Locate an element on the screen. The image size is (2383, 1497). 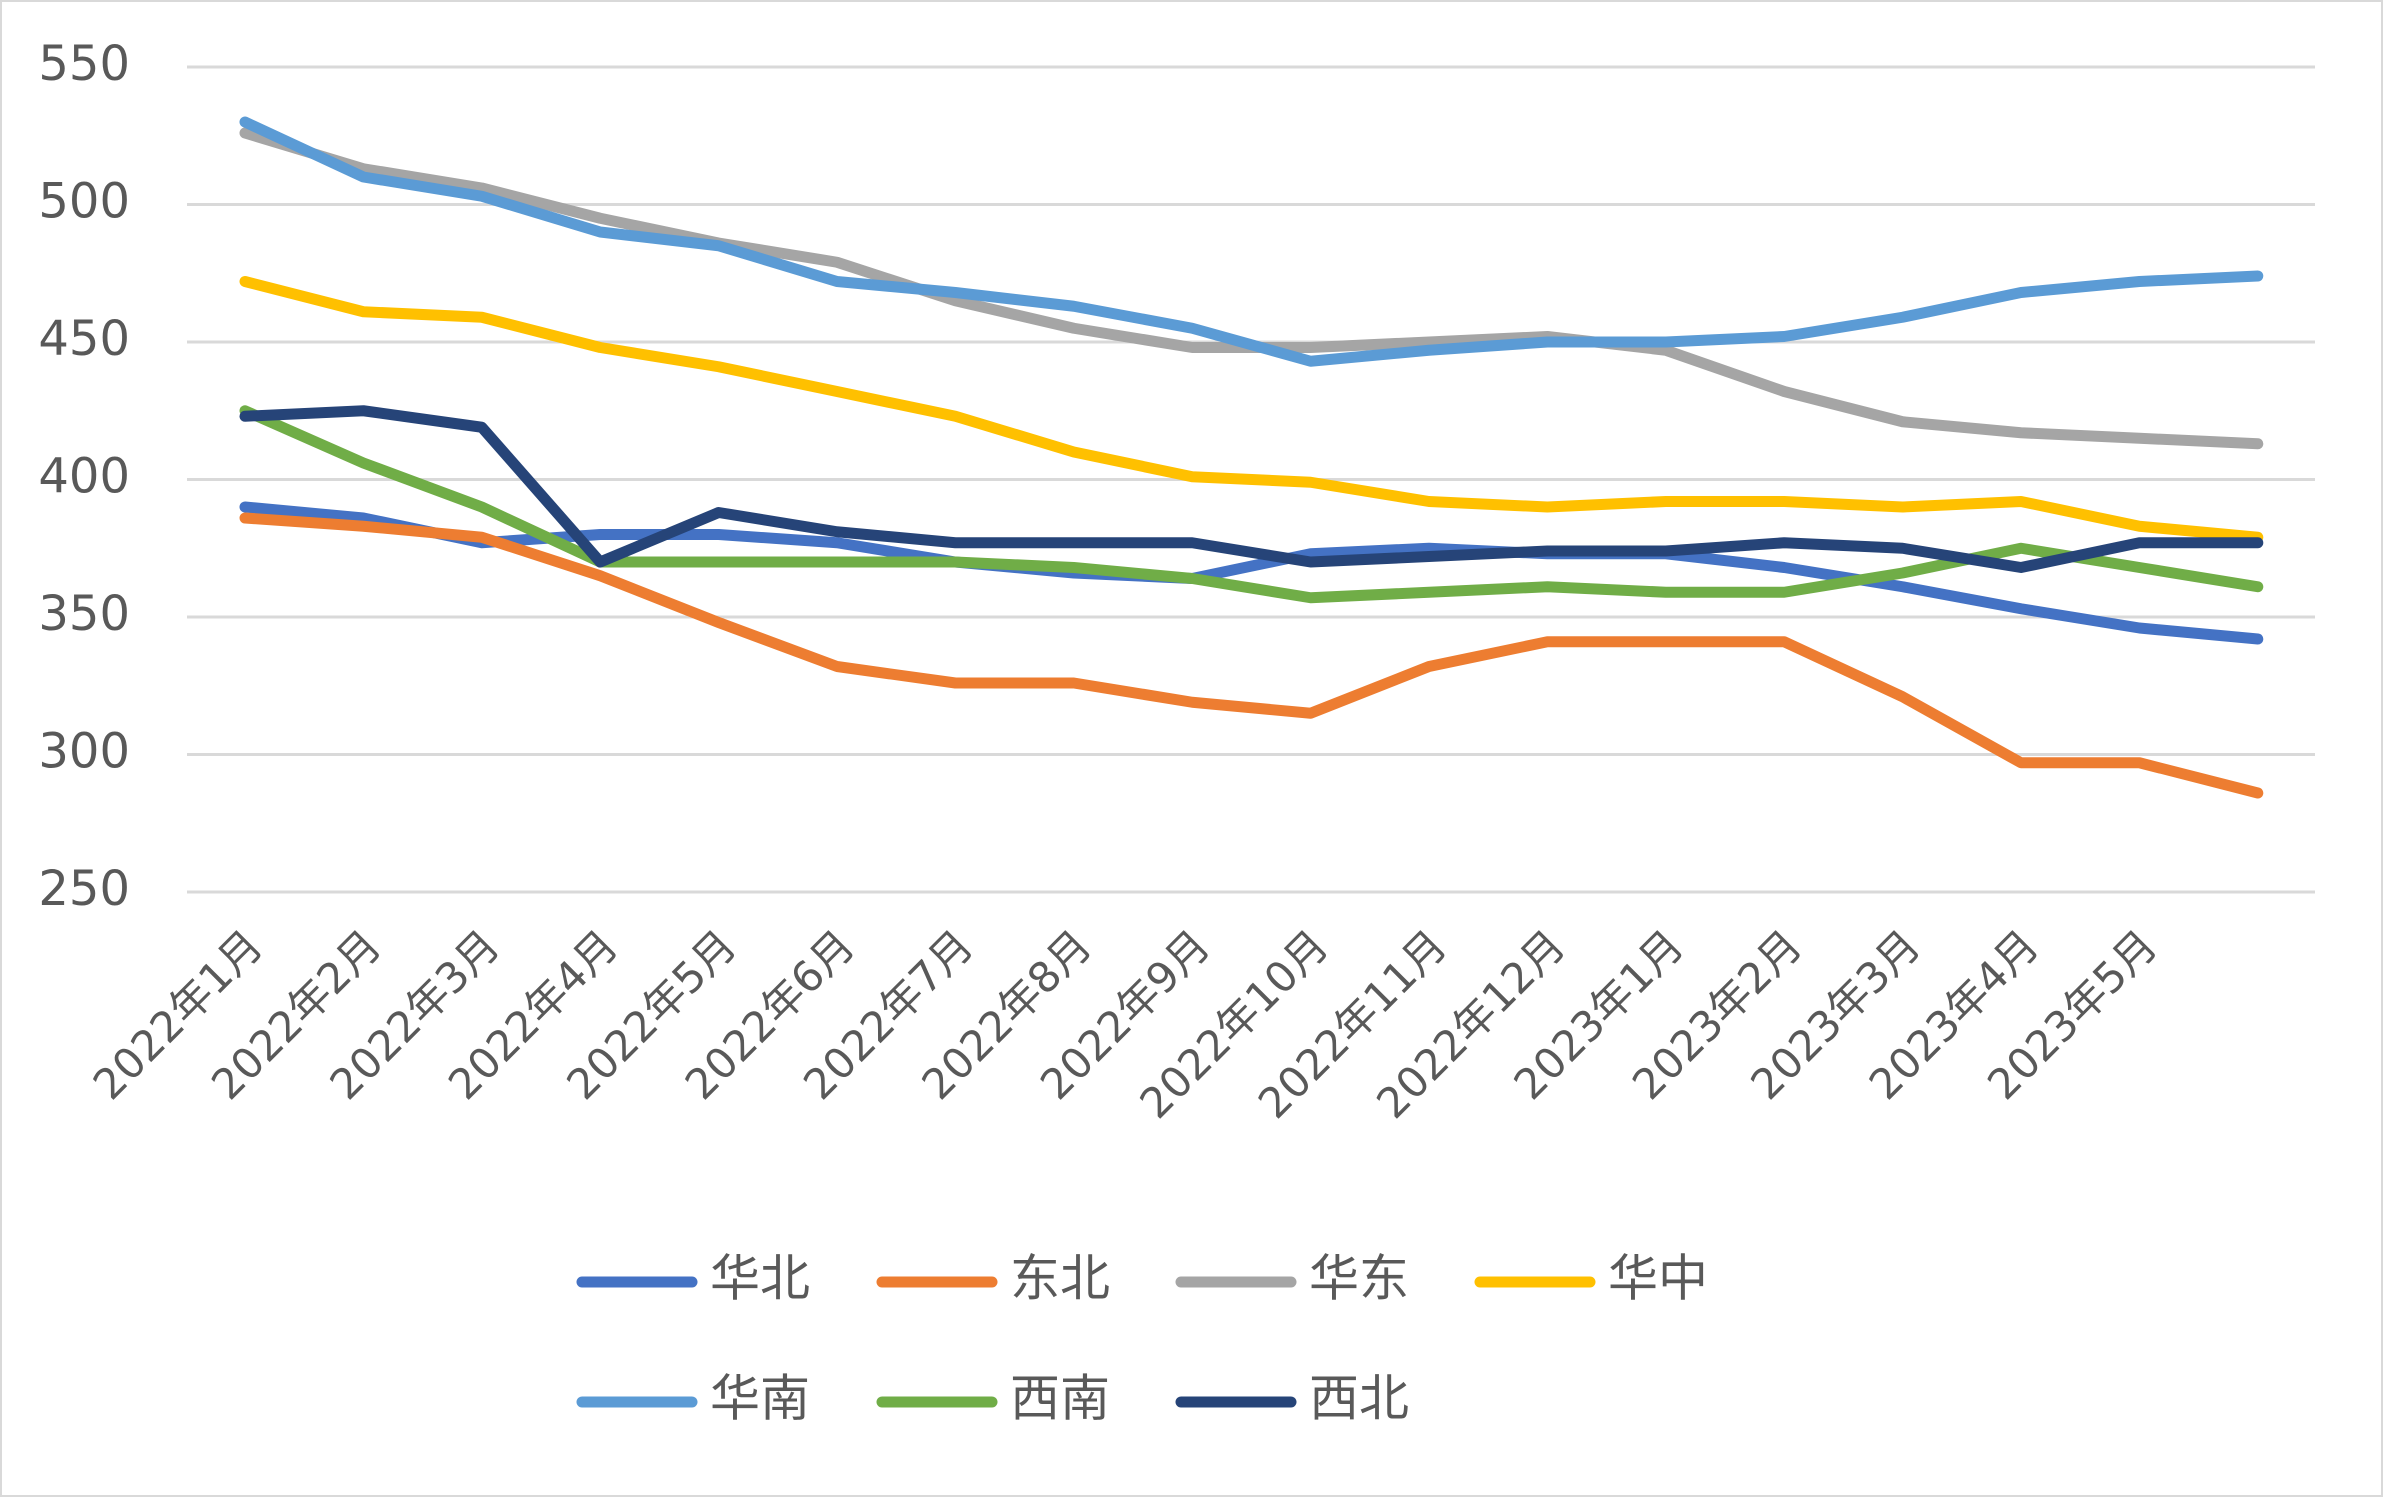
y-tick-label: 450 is located at coordinates (84, 339).